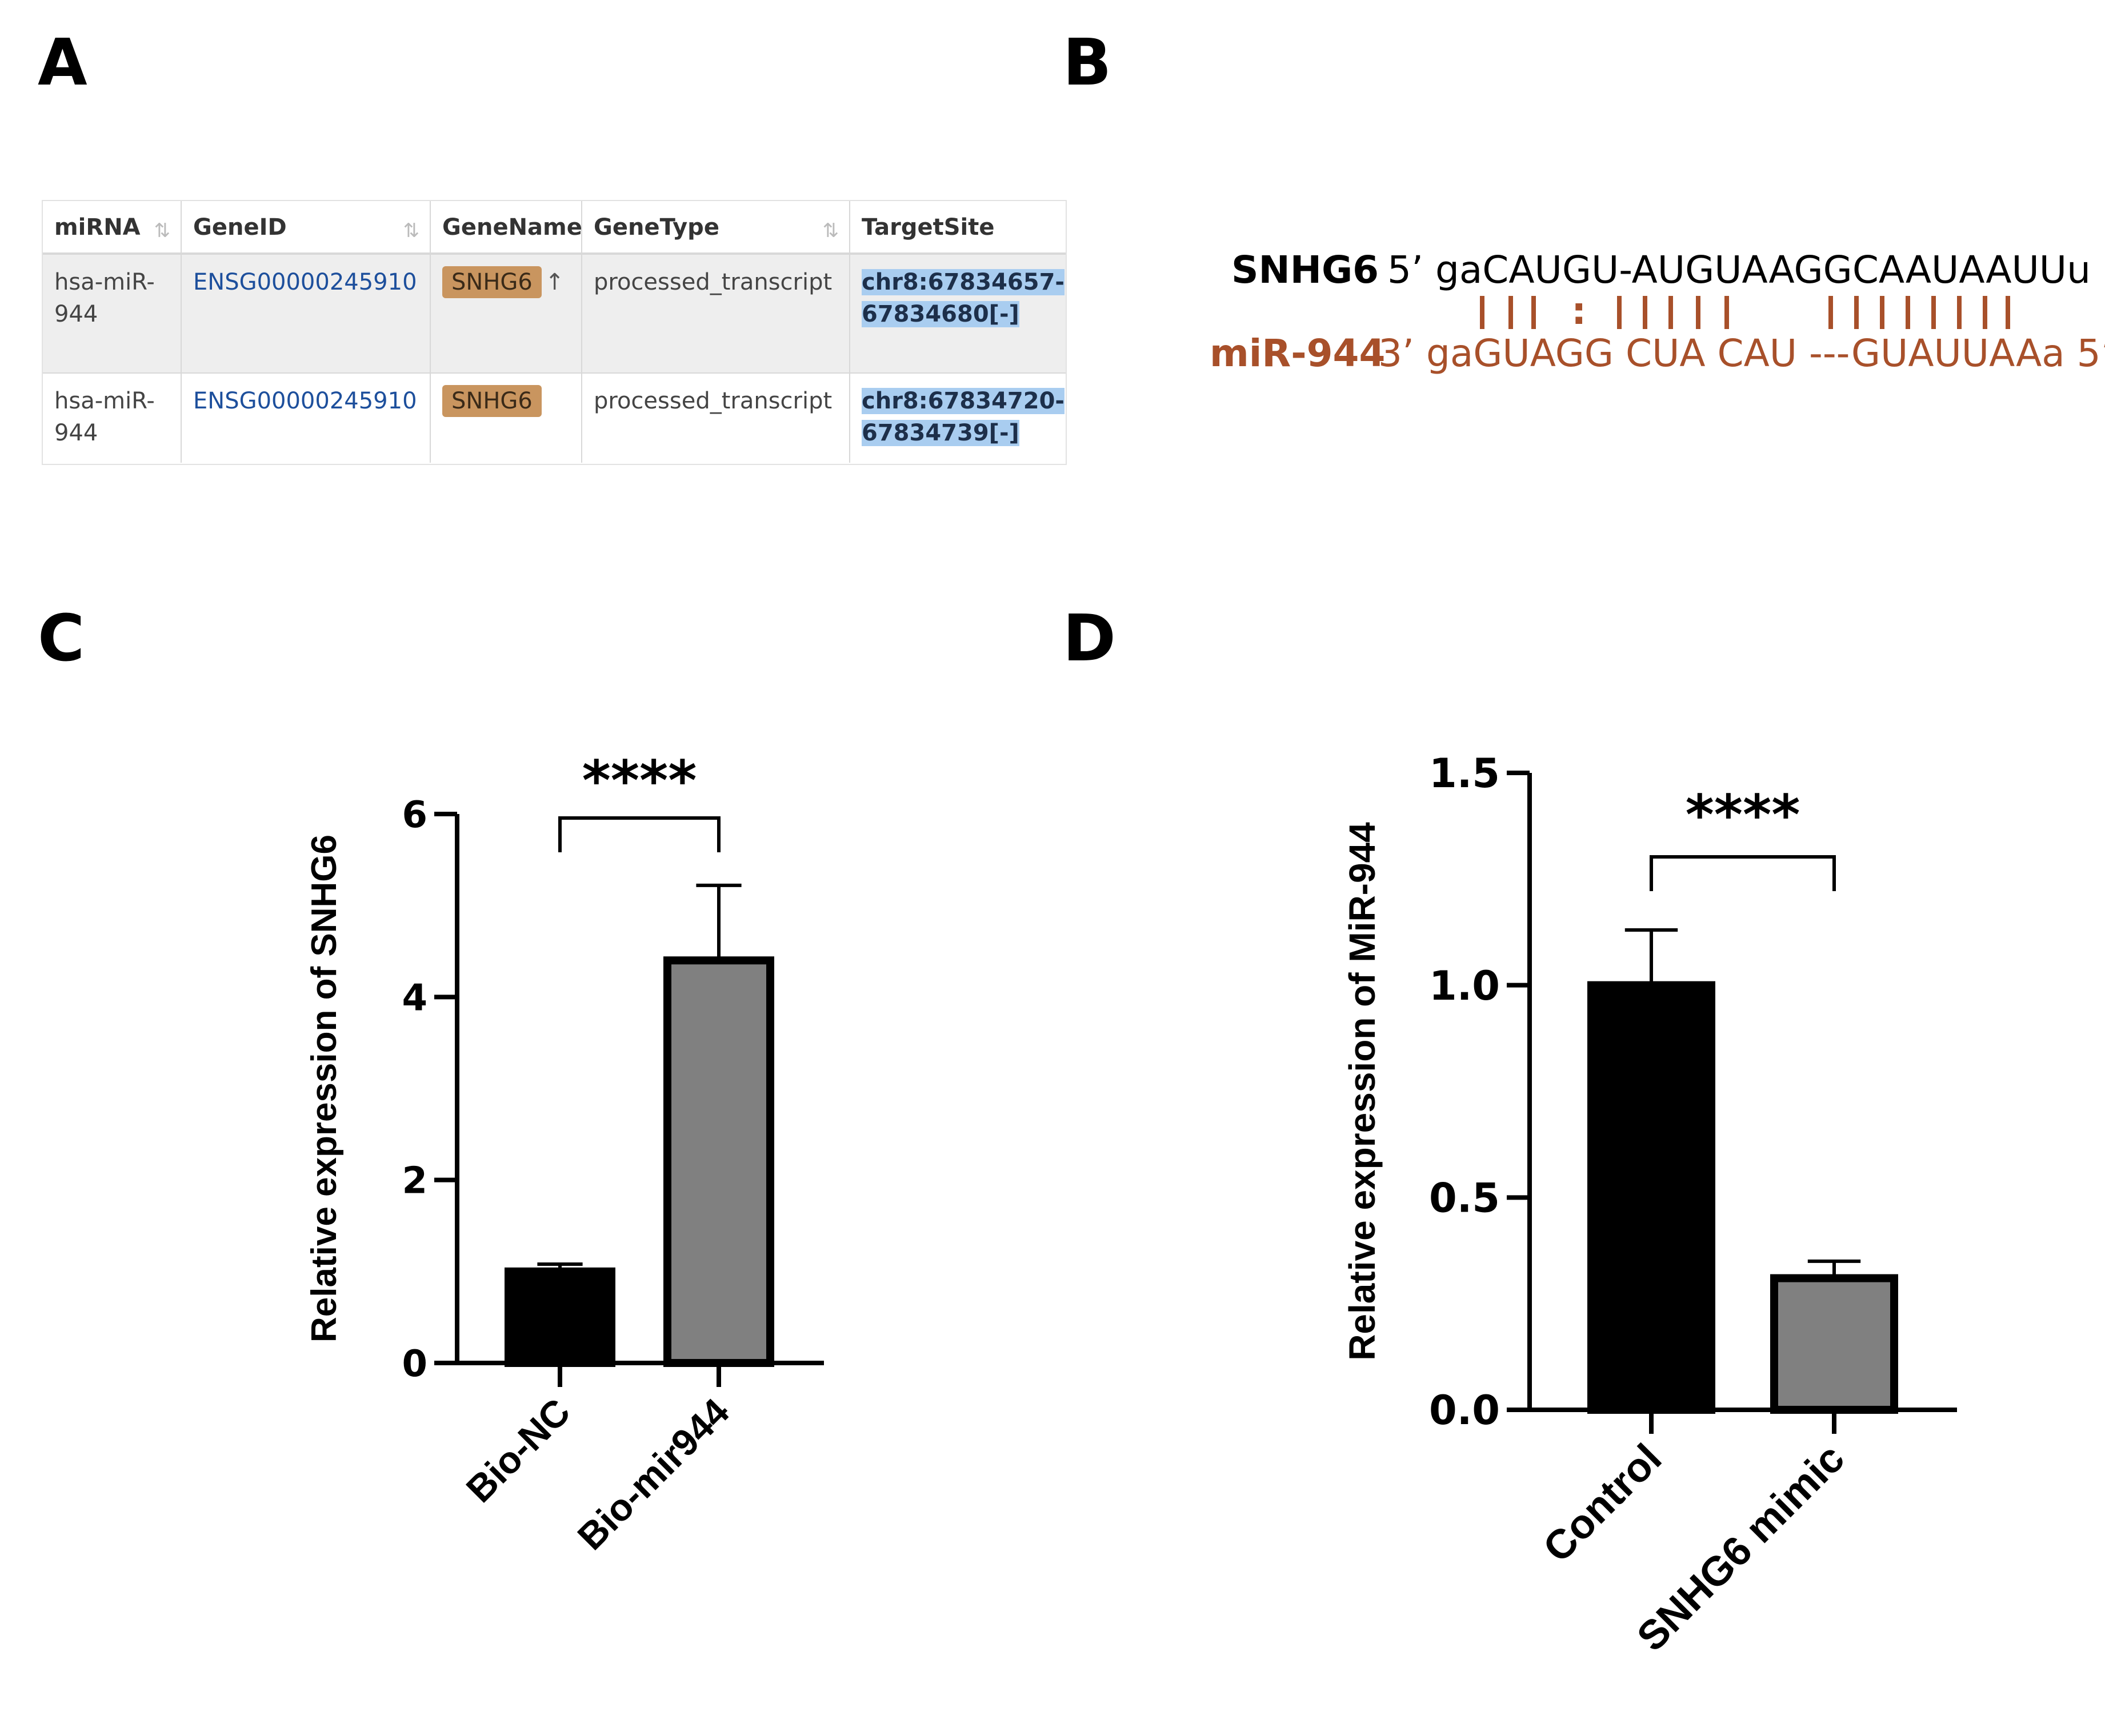 The image size is (2105, 1736). What do you see at coordinates (1465, 1410) in the screenshot?
I see `y-tick-label: 0.0` at bounding box center [1465, 1410].